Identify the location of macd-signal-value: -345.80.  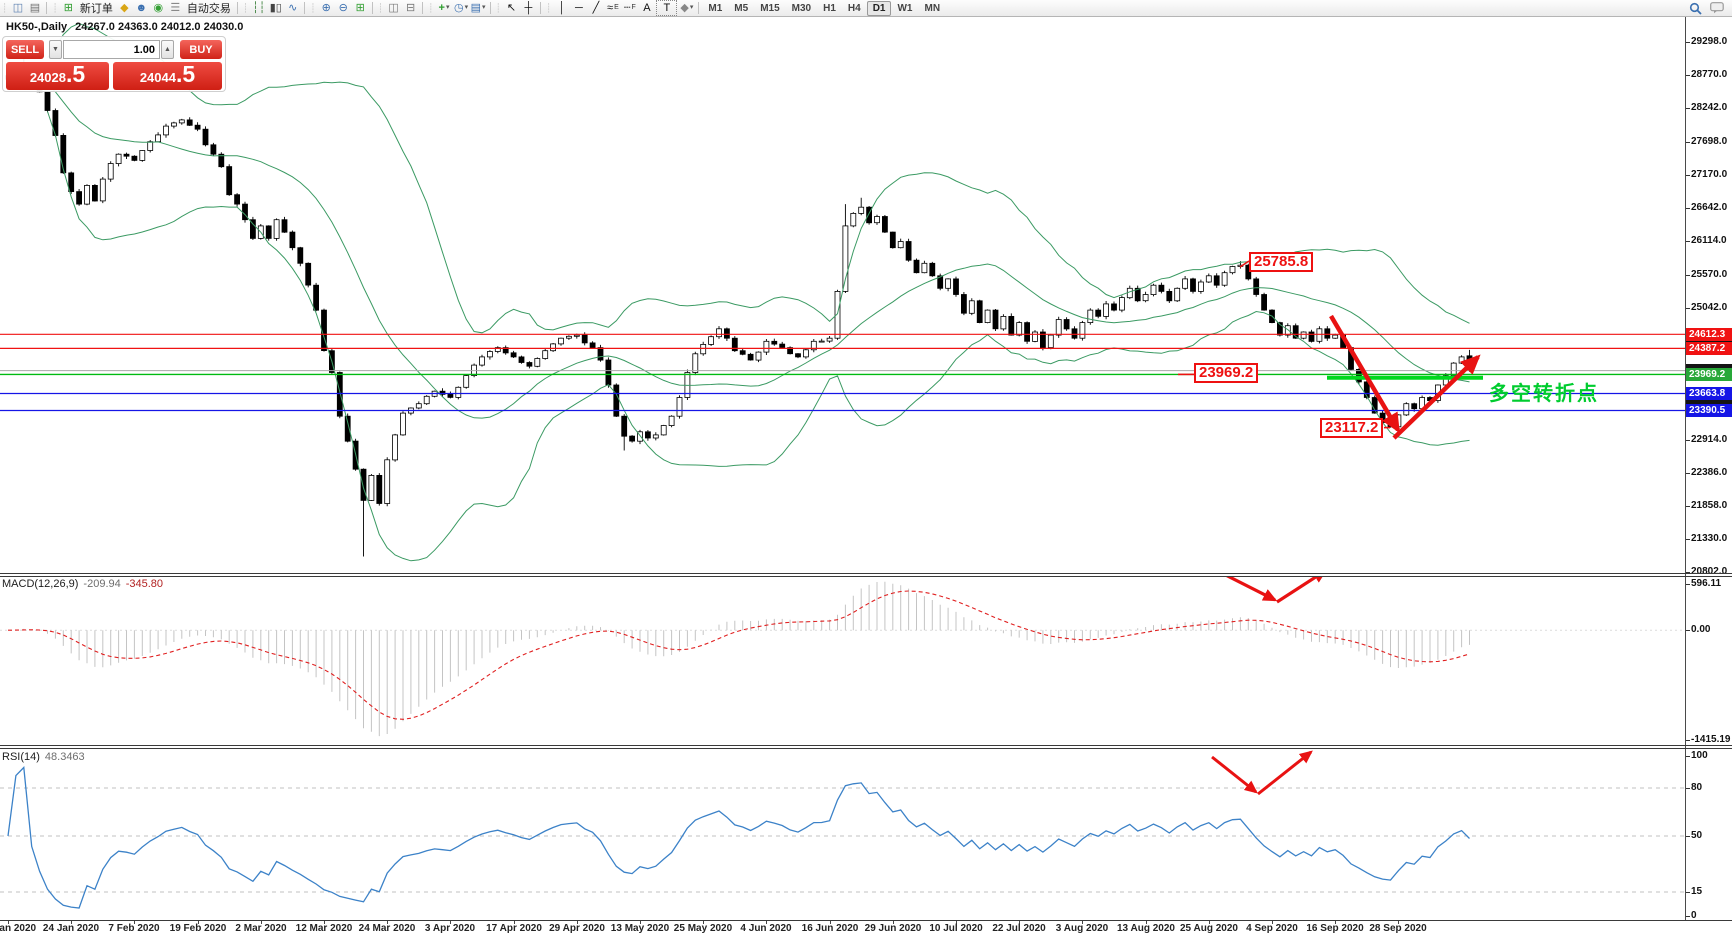
(144, 584).